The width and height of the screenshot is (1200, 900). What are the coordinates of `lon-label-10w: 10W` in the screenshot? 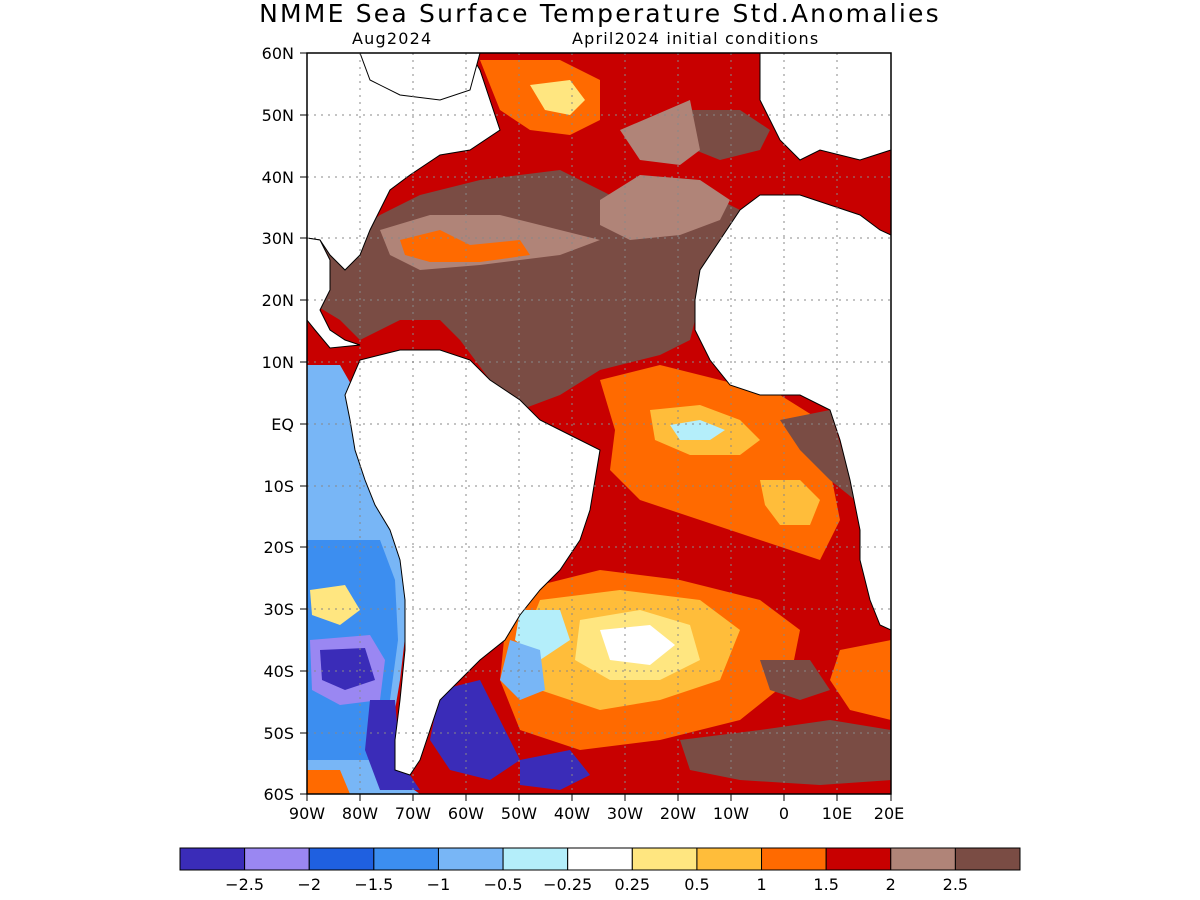 It's located at (731, 813).